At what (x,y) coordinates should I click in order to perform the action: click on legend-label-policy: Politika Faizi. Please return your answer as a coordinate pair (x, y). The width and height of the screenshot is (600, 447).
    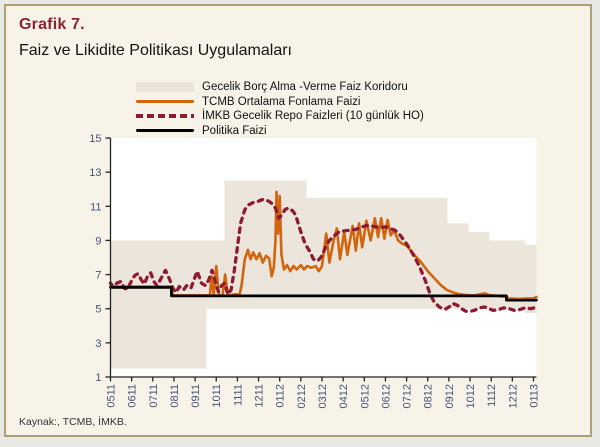
    Looking at the image, I should click on (234, 130).